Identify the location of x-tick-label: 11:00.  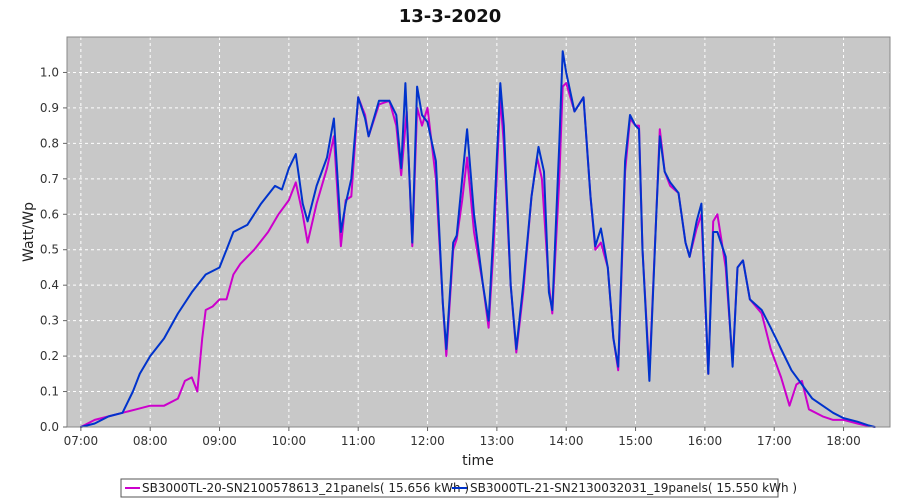
(358, 441).